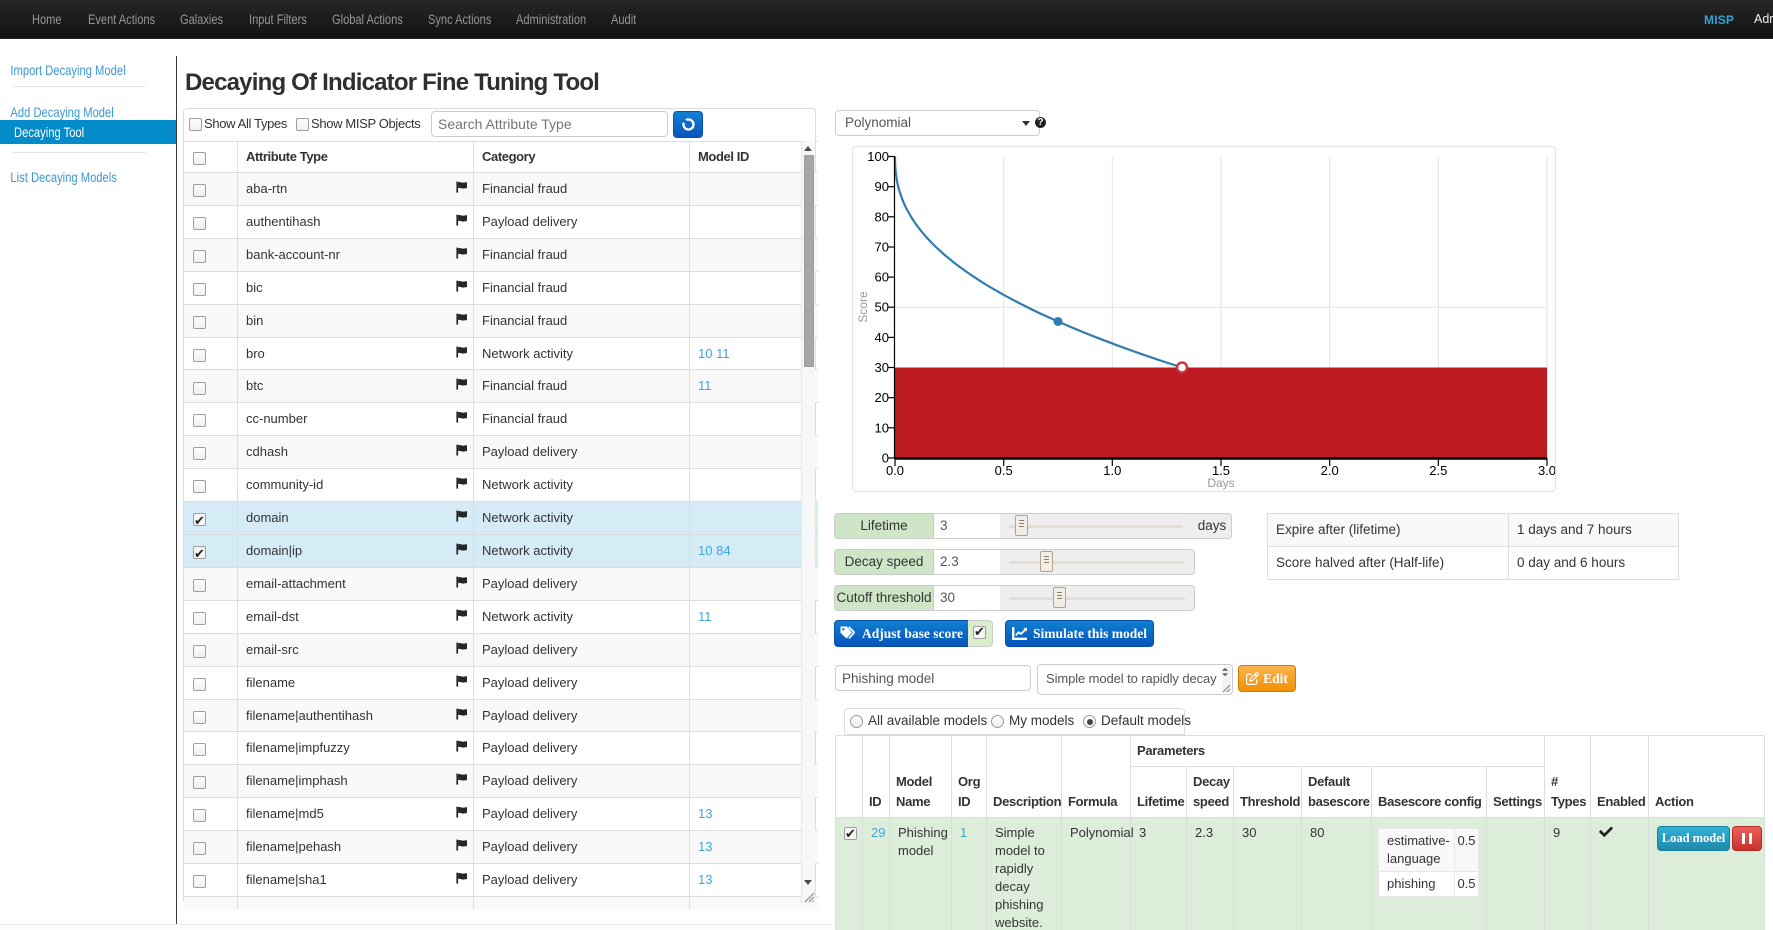  What do you see at coordinates (895, 470) in the screenshot?
I see `svg-text: 0.0` at bounding box center [895, 470].